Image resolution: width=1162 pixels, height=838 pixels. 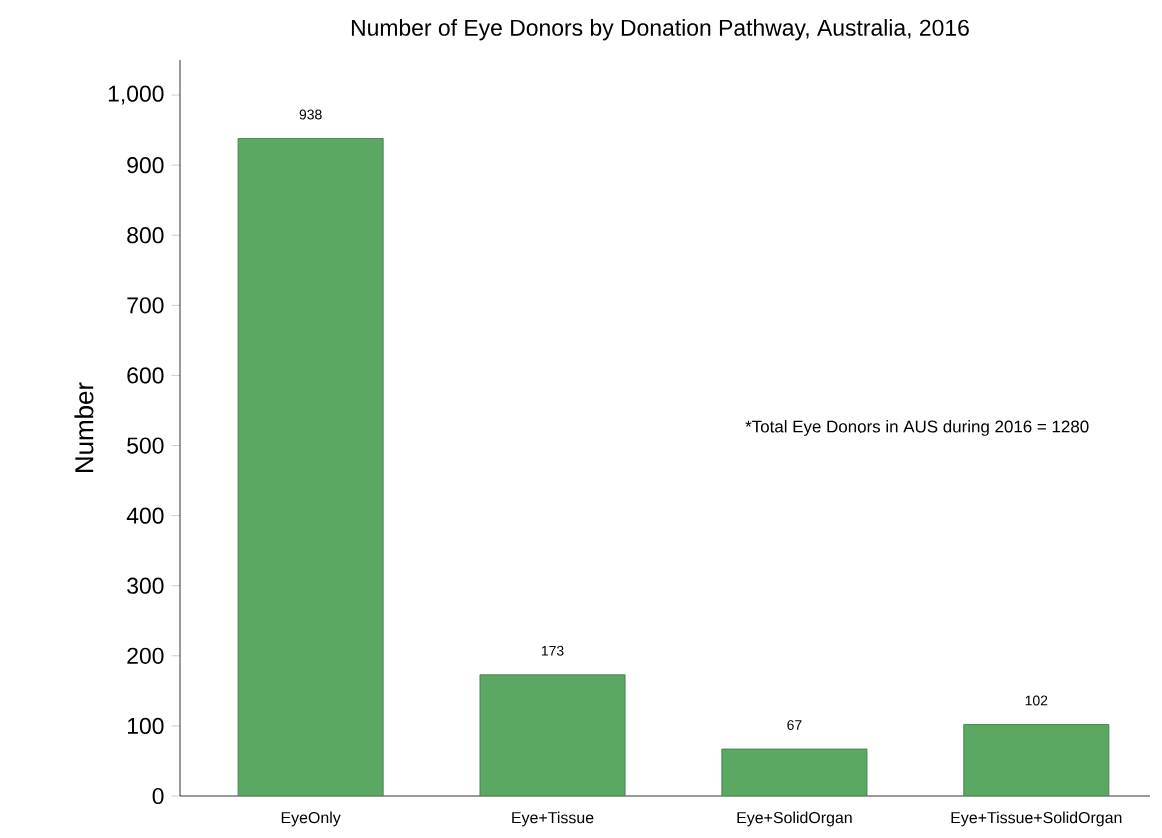 I want to click on annotation: *Total Eye Donors in AUS during 2016 = 1280, so click(x=917, y=428).